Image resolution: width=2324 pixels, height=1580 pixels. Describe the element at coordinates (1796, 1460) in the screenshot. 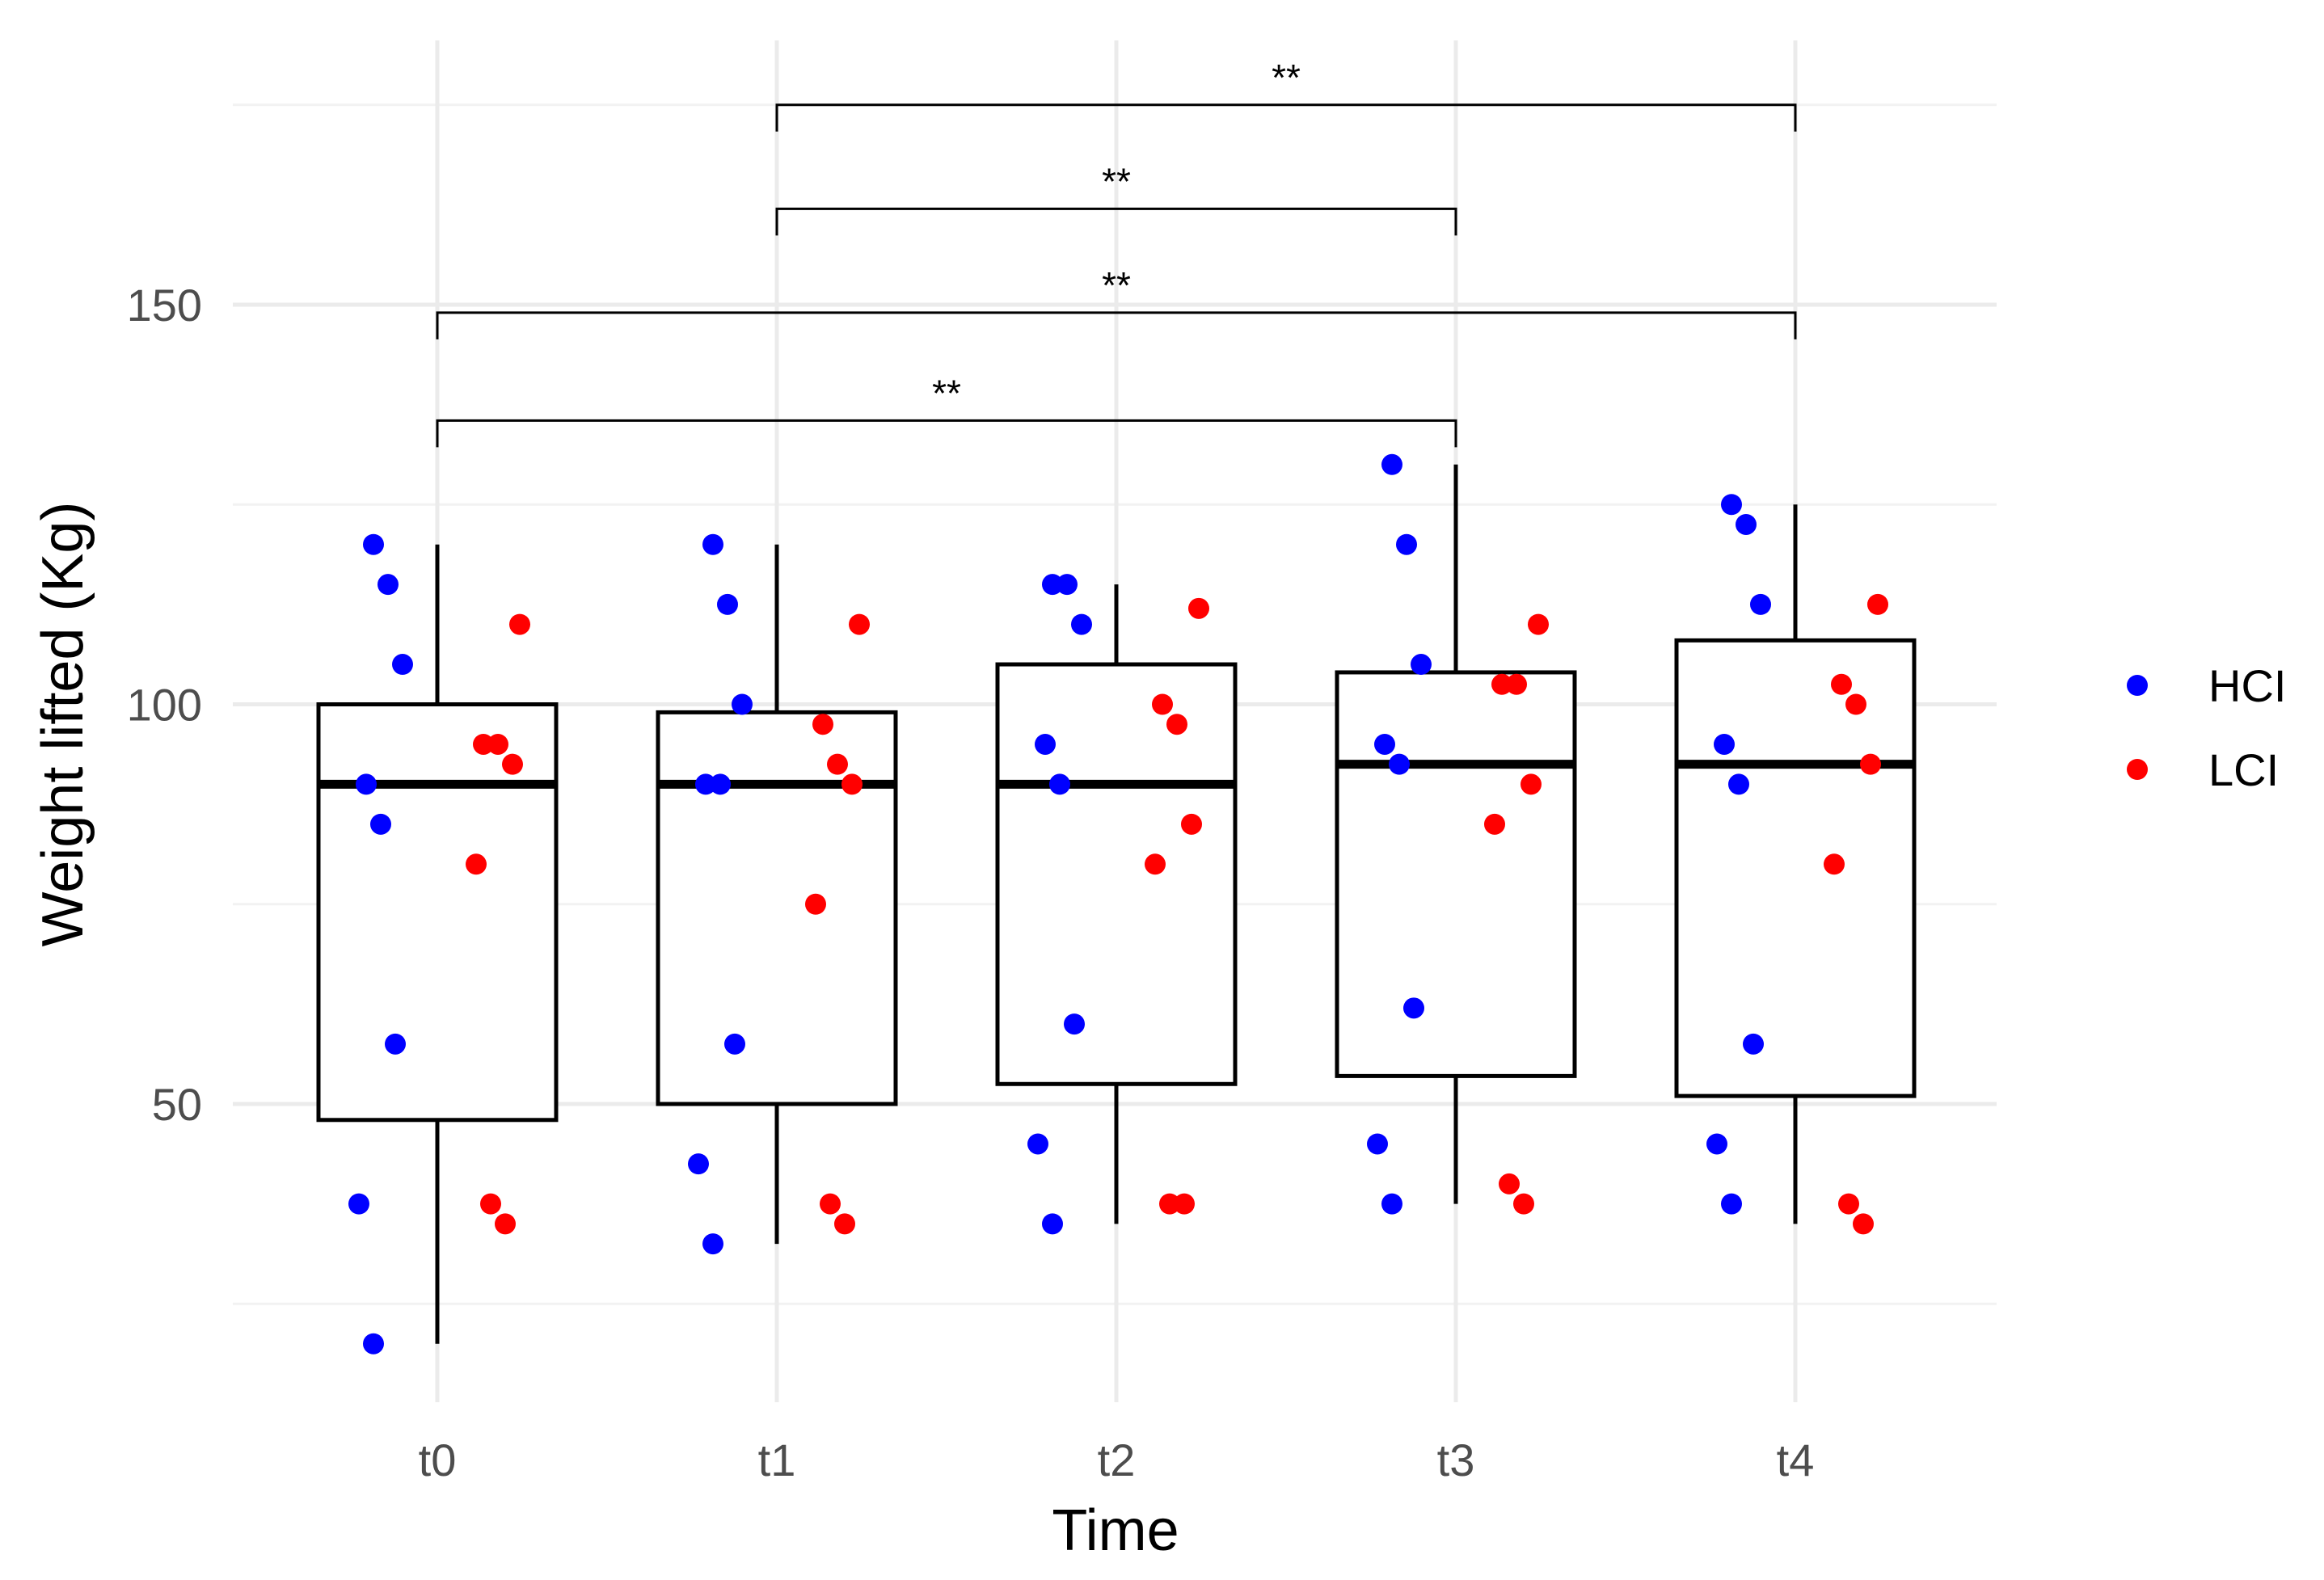

I see `x-tick-label: t4` at that location.